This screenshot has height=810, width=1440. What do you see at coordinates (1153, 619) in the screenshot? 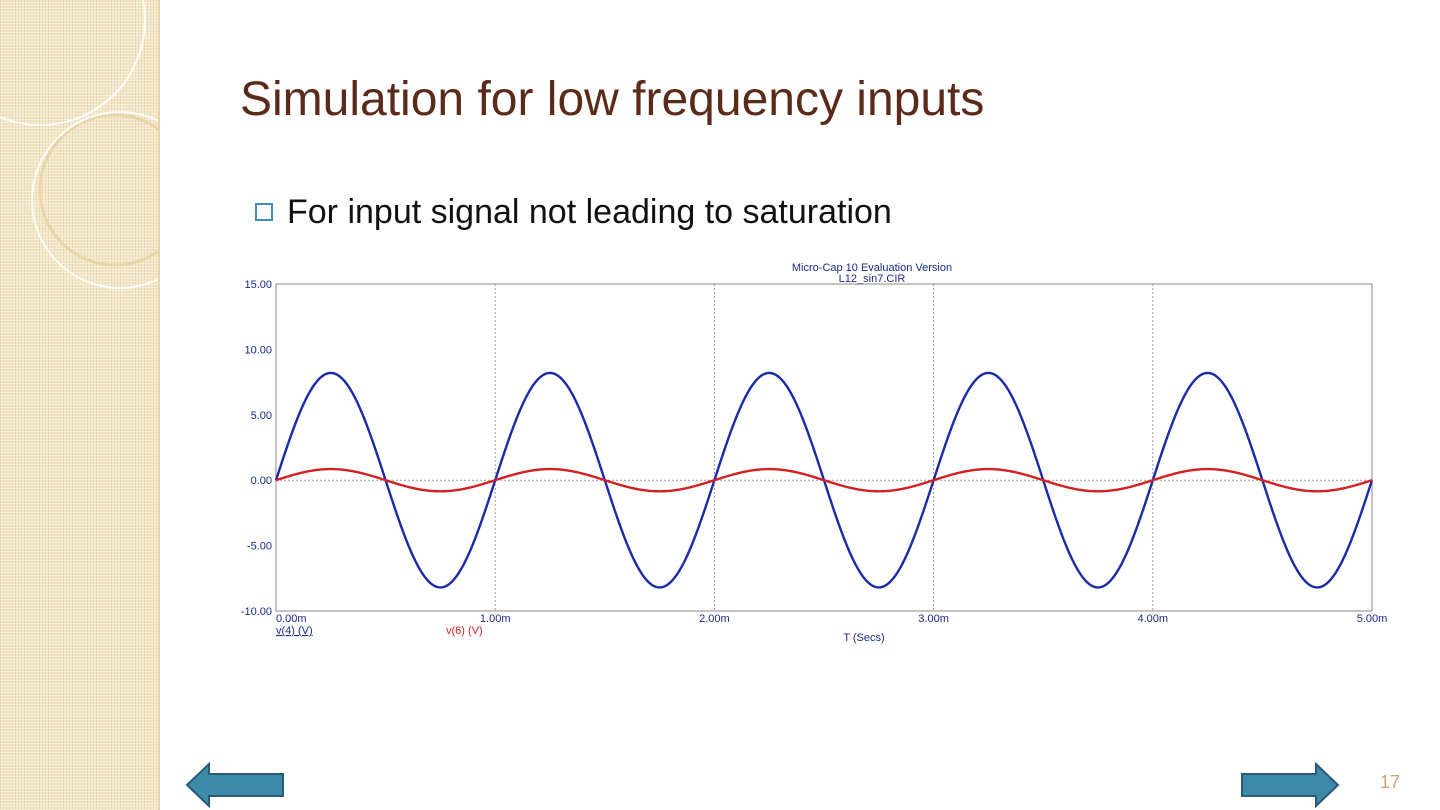
I see `x-tick-label: 4.00m` at bounding box center [1153, 619].